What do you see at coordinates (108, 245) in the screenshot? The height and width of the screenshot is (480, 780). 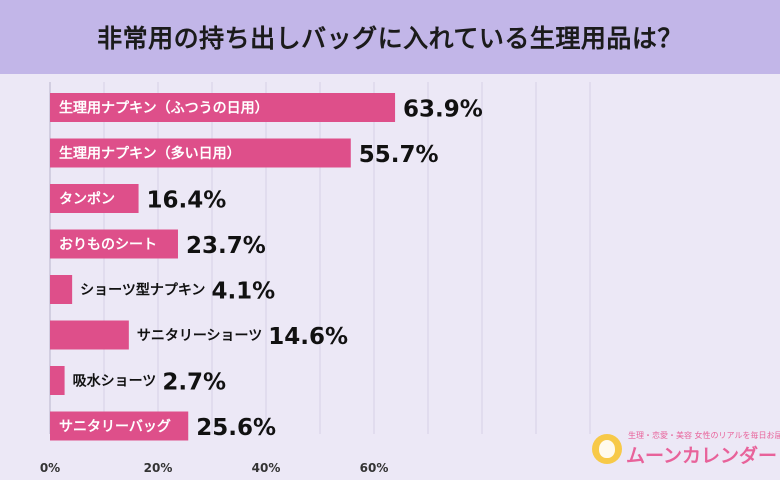 I see `category-label: おりものシート` at bounding box center [108, 245].